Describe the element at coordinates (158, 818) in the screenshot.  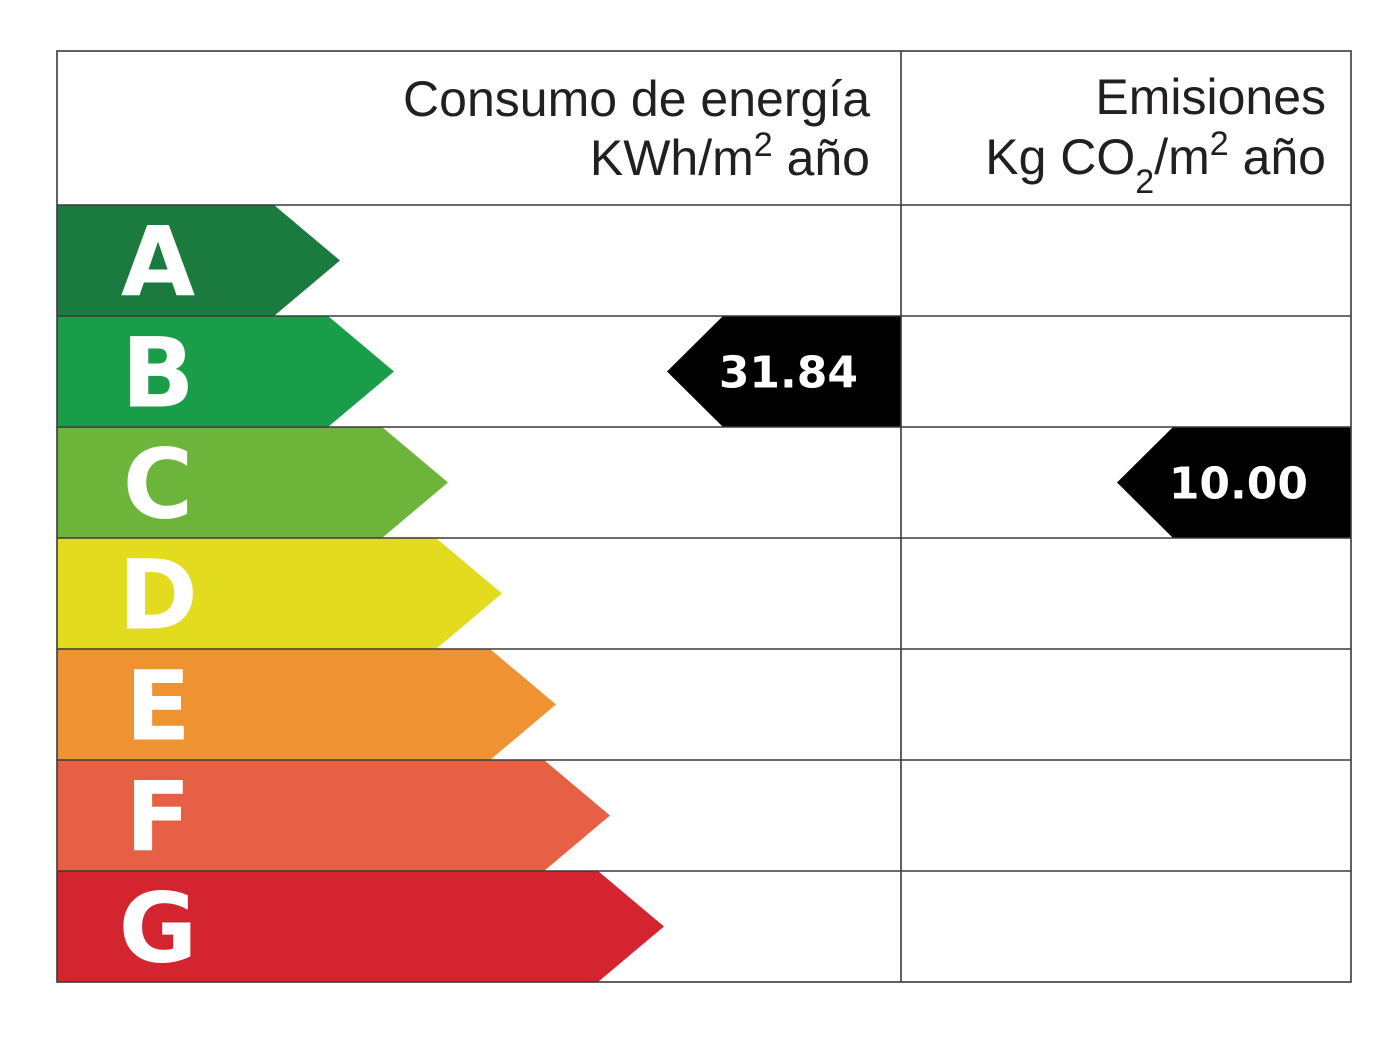
I see `class-letter-f: F` at that location.